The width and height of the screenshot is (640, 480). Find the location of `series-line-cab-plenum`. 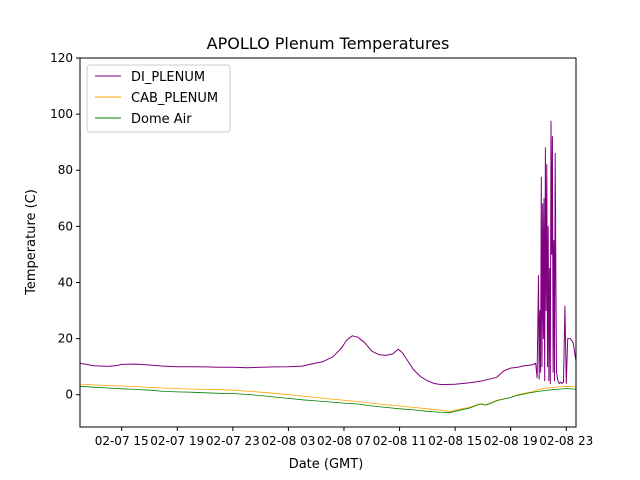

series-line-cab-plenum is located at coordinates (328, 397).